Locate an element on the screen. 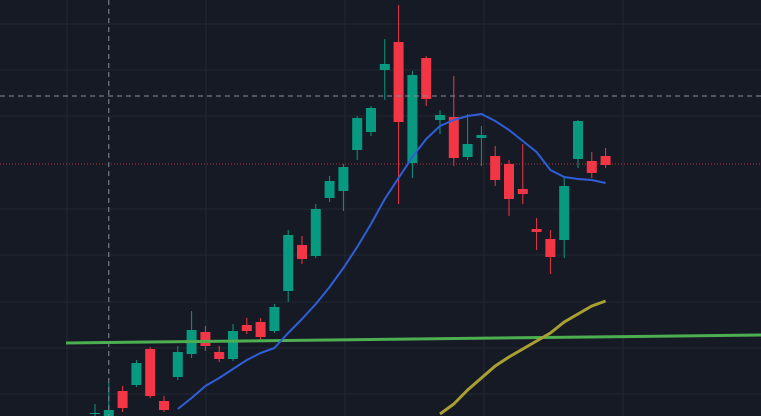 The width and height of the screenshot is (761, 416). trend-line is located at coordinates (413, 339).